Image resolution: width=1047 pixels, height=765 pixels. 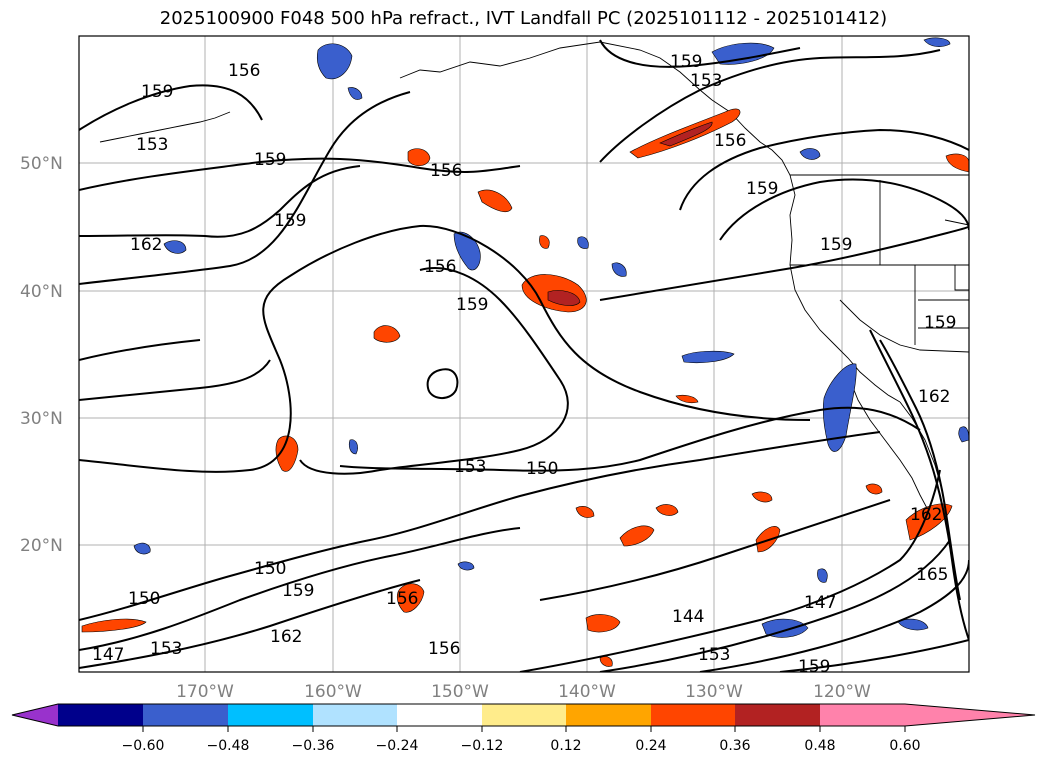 What do you see at coordinates (523, 692) in the screenshot?
I see `lon-labels: 170°W 160°W 150°W 140°W 130°W 120°W` at bounding box center [523, 692].